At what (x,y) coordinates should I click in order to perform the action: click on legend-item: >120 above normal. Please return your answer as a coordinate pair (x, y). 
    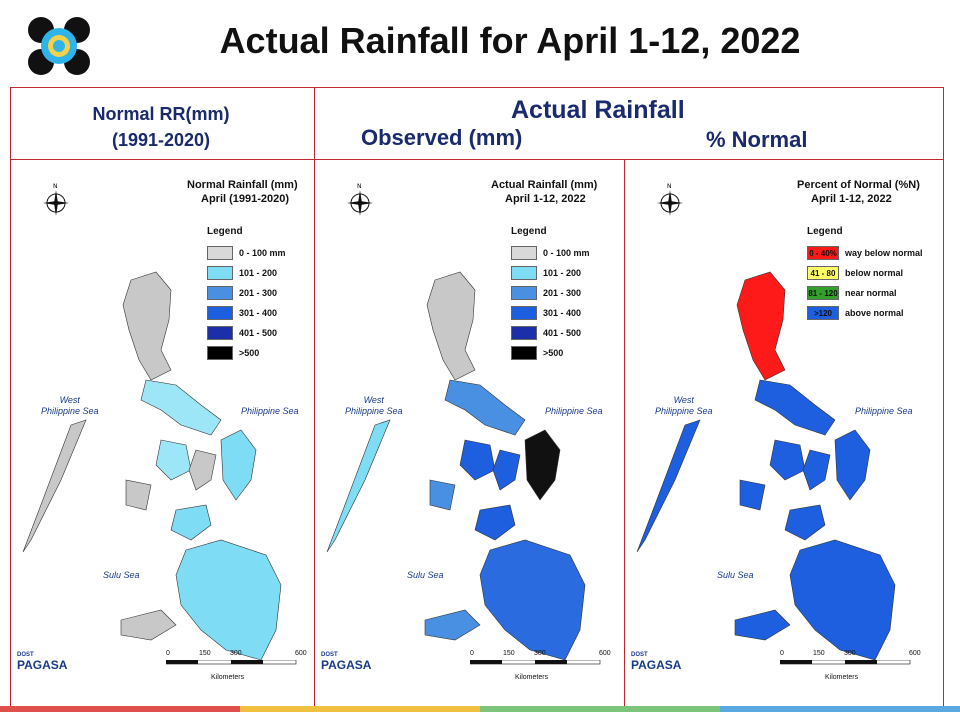
    Looking at the image, I should click on (865, 313).